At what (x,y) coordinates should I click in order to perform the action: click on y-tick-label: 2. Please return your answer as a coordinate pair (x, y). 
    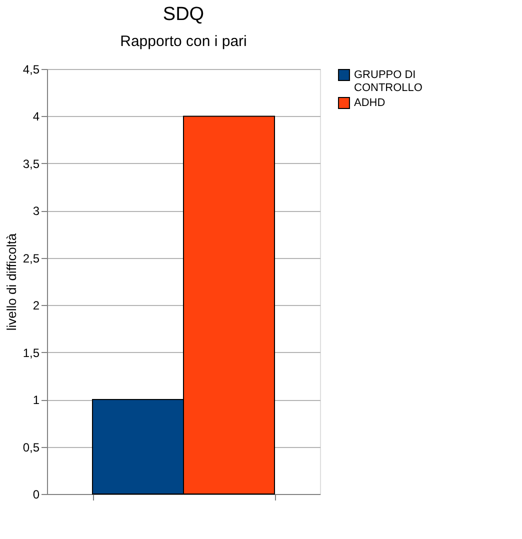
    Looking at the image, I should click on (36, 305).